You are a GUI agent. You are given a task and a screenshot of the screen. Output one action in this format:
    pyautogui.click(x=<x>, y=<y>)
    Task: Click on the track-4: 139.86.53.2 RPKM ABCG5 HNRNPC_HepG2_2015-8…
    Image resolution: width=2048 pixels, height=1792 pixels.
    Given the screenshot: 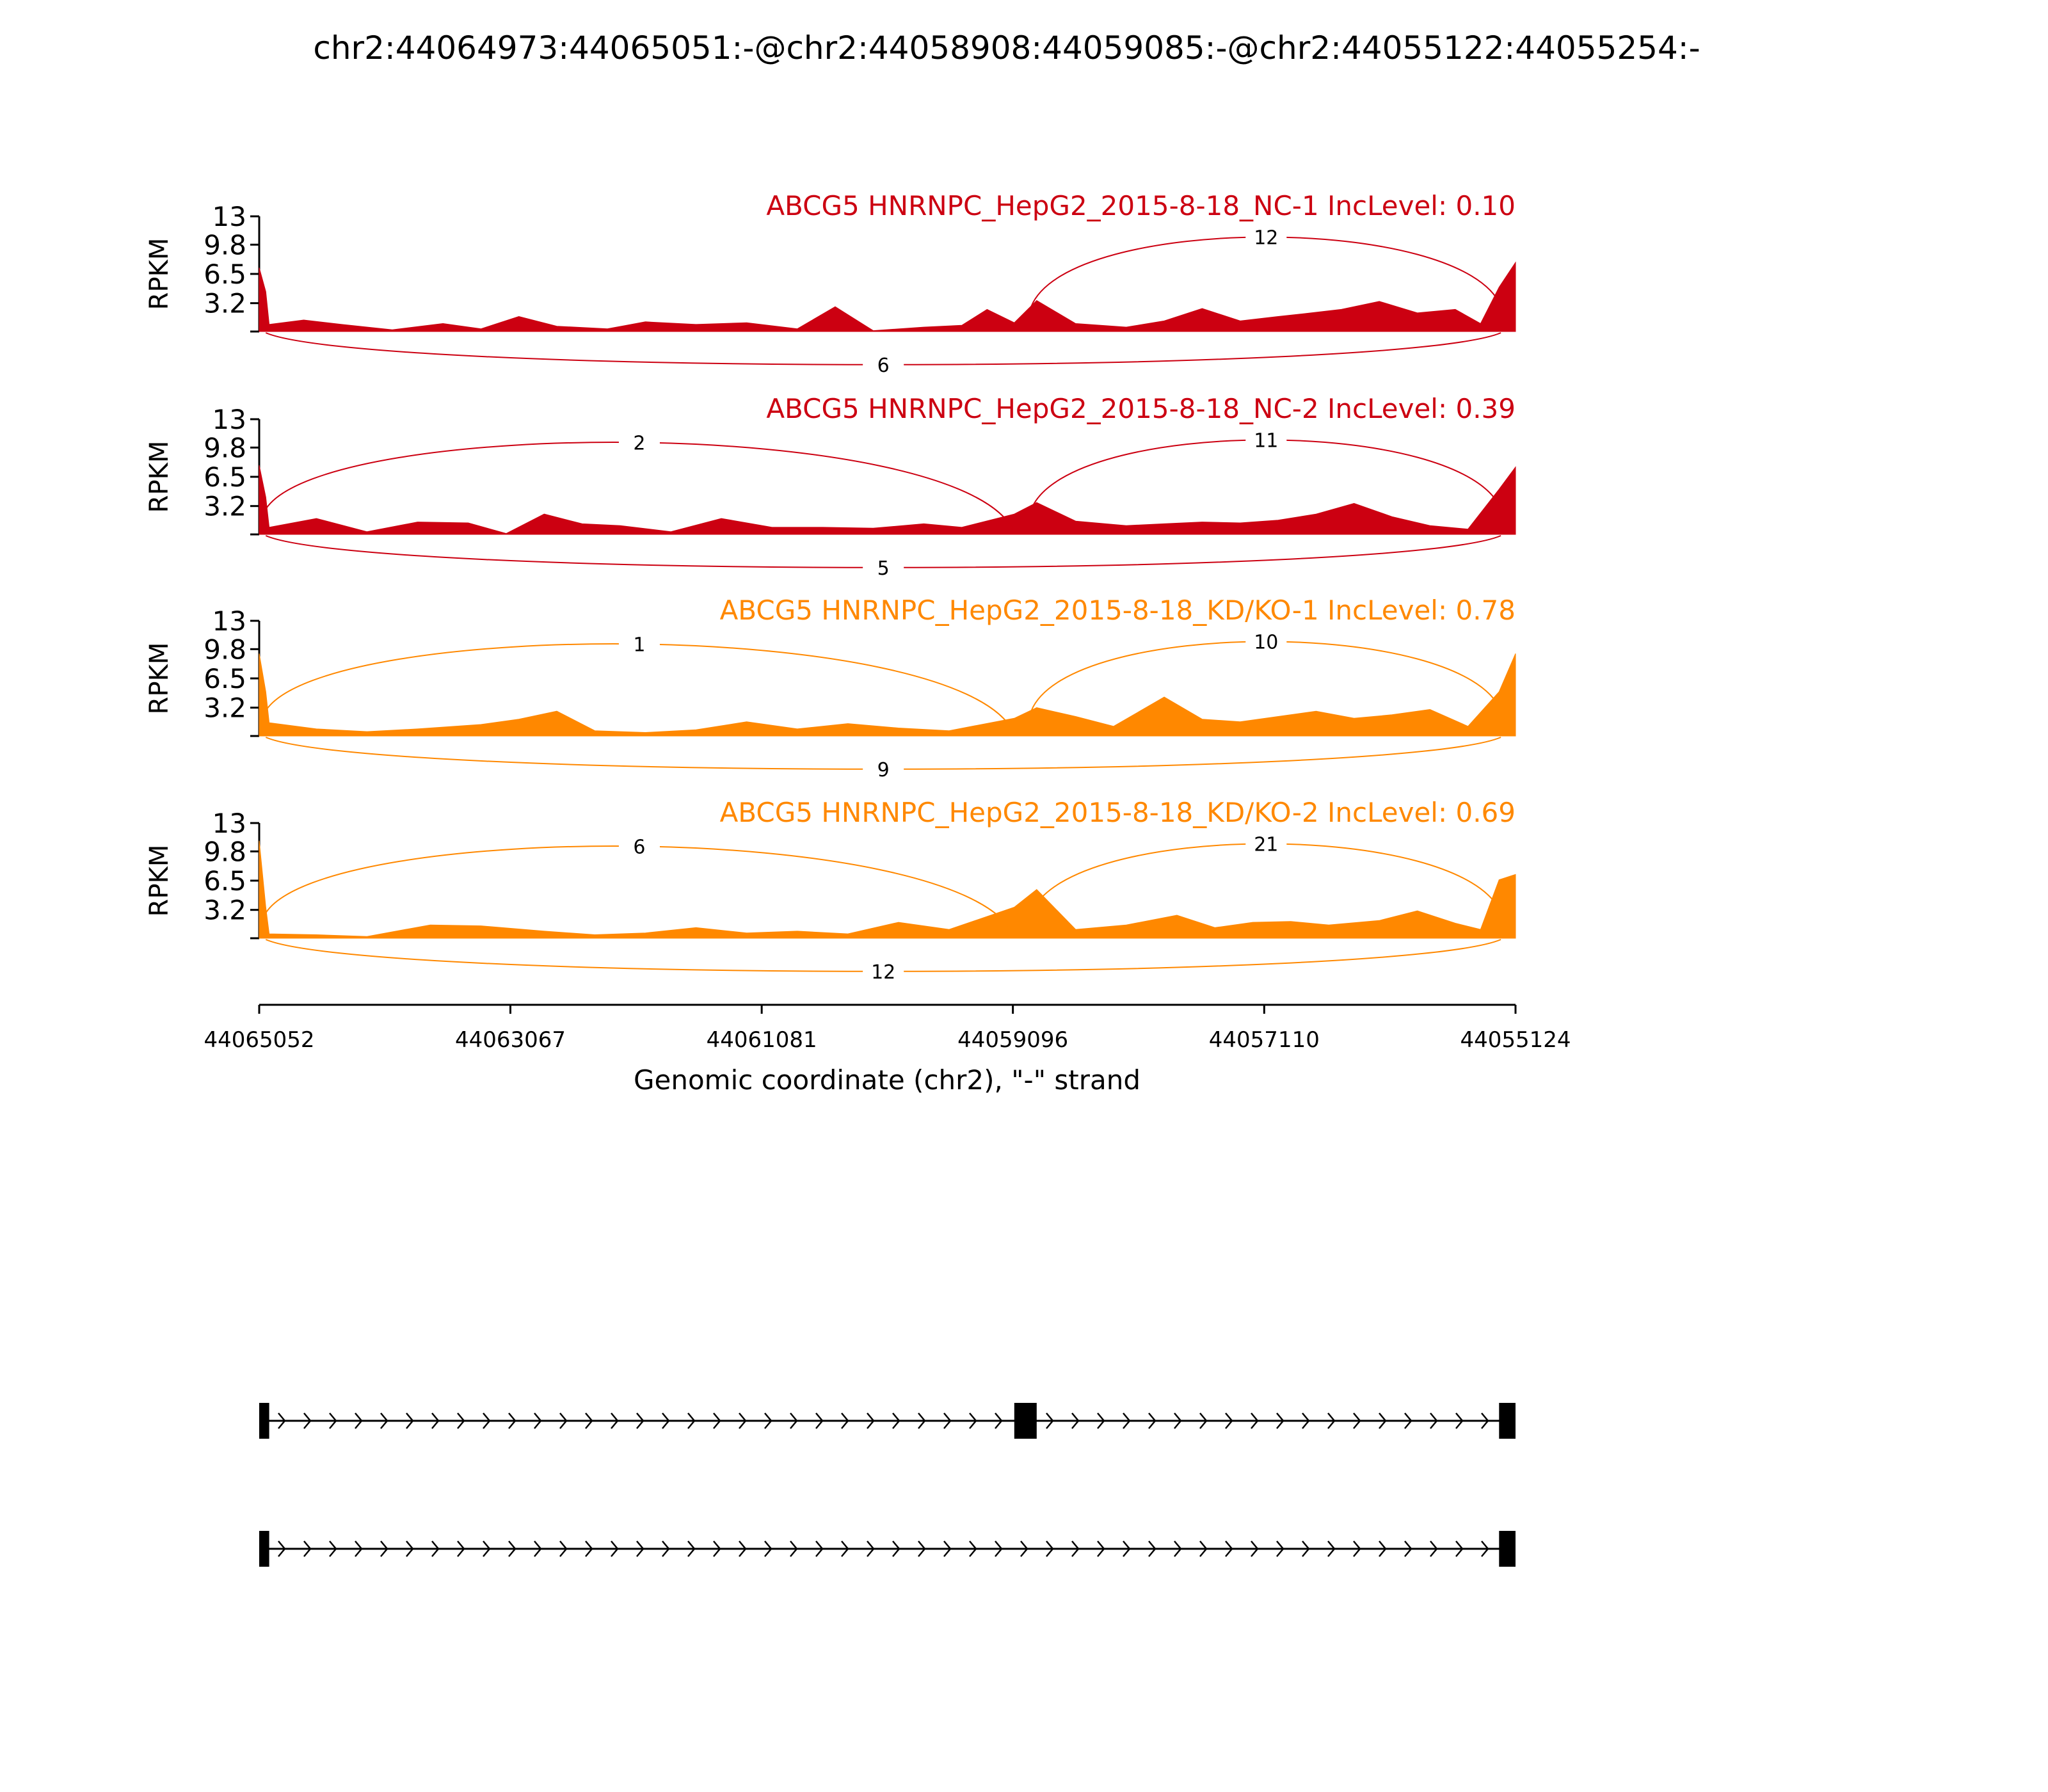 What is the action you would take?
    pyautogui.click(x=830, y=890)
    